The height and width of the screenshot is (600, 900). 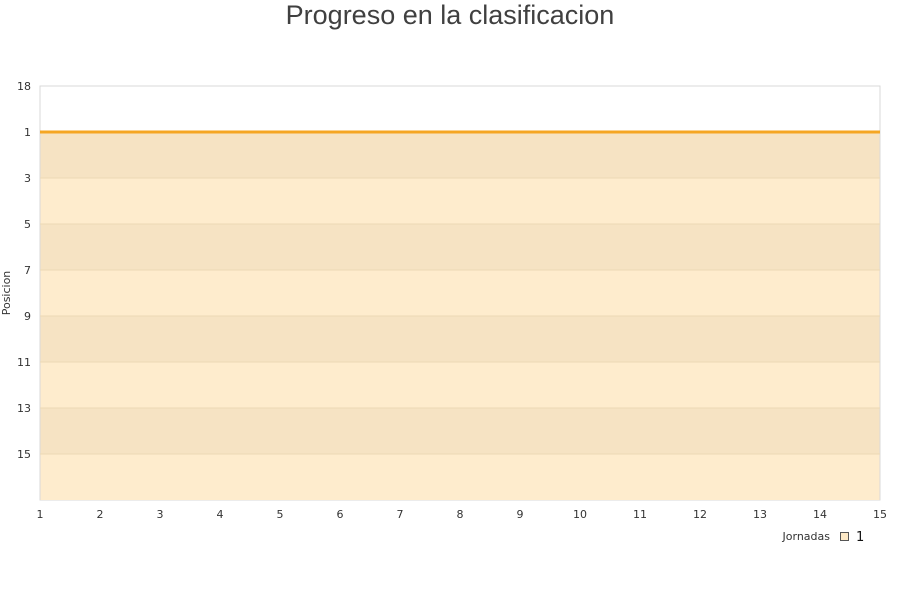 I want to click on y-tick-label: 1, so click(x=27, y=132).